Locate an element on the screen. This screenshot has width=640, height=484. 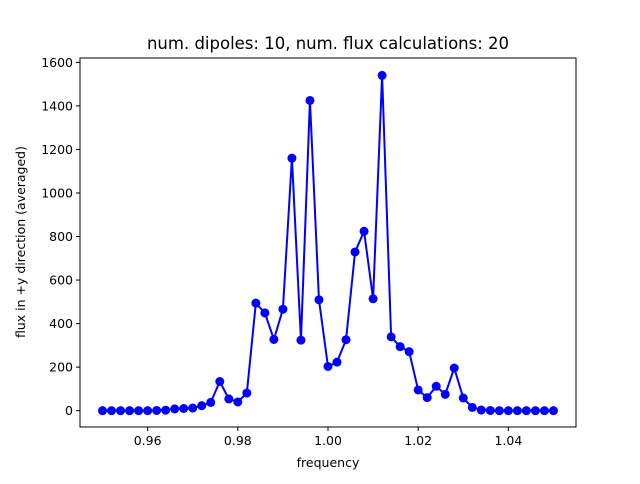
y-tick-label: 800 is located at coordinates (61, 236).